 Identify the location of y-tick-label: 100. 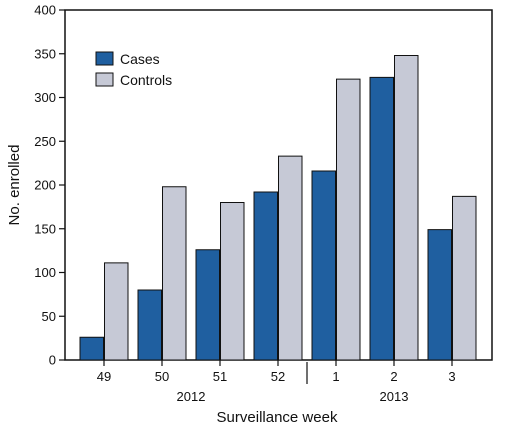
(45, 272).